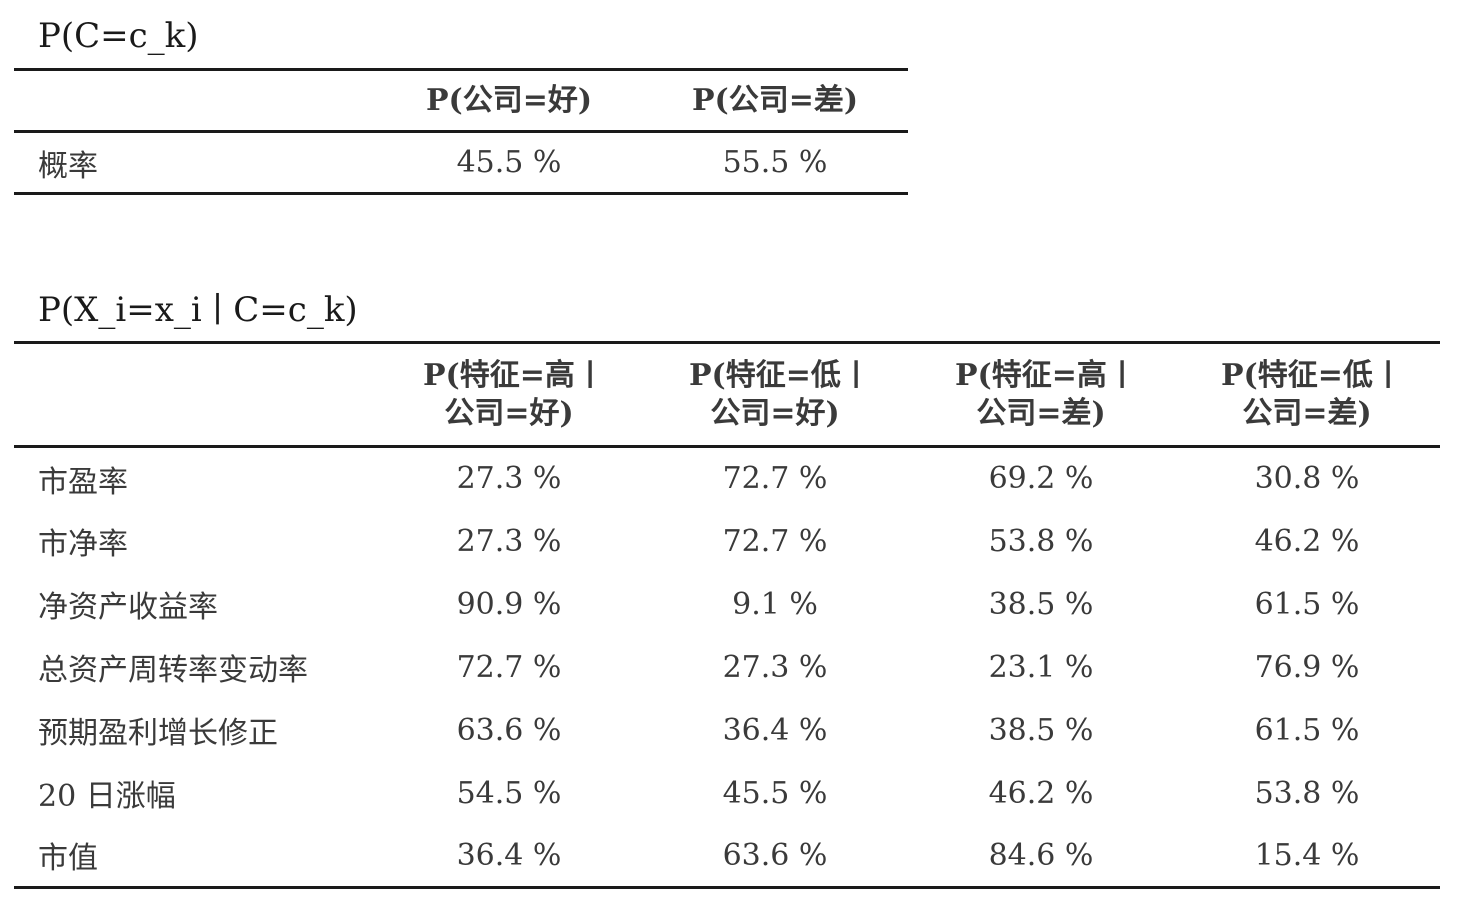  Describe the element at coordinates (775, 394) in the screenshot. I see `table2-header-low-good: P(特征=低 ∣ 公司=好)` at that location.